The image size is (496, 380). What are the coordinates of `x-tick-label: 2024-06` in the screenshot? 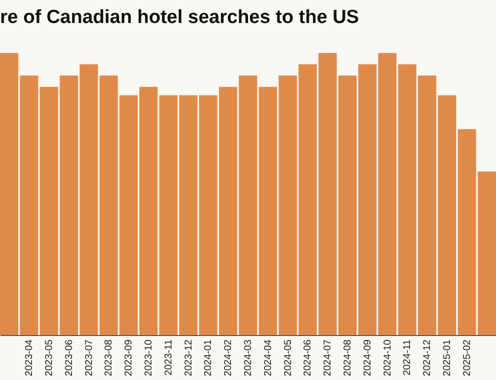 It's located at (308, 357).